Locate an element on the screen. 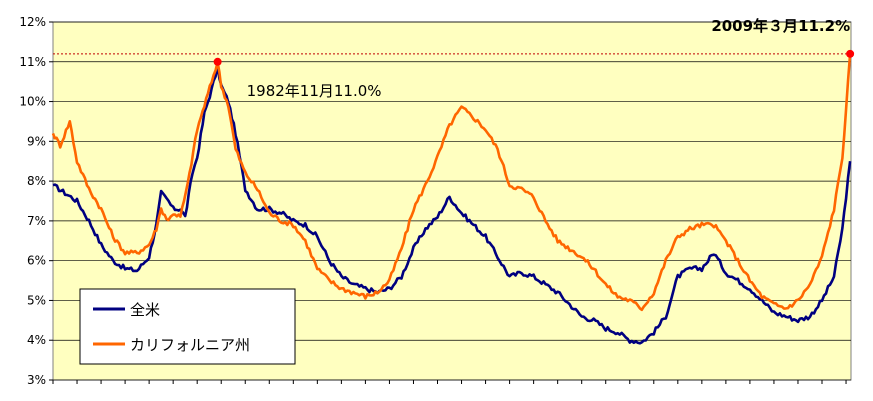 This screenshot has width=873, height=401. legend-label-national: 全米 is located at coordinates (145, 310).